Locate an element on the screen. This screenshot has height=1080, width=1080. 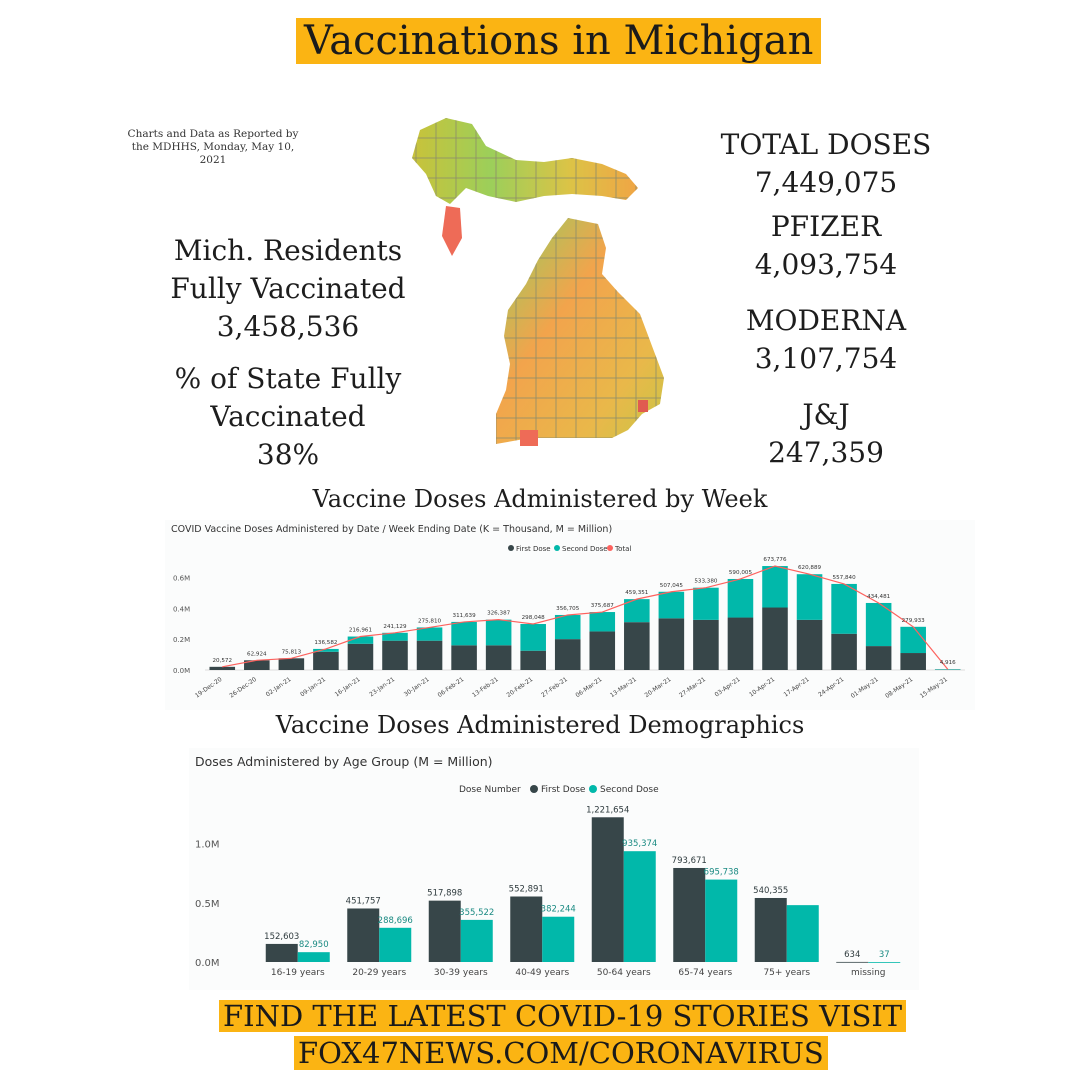
age-data-label: 382,244 is located at coordinates (558, 910).